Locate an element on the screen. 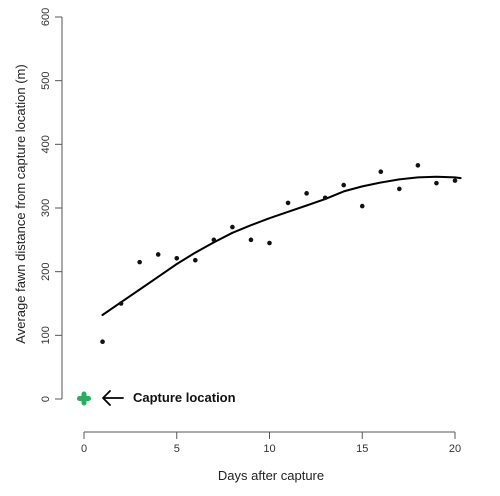 Image resolution: width=500 pixels, height=496 pixels. x-axis-label: Days after capture is located at coordinates (271, 475).